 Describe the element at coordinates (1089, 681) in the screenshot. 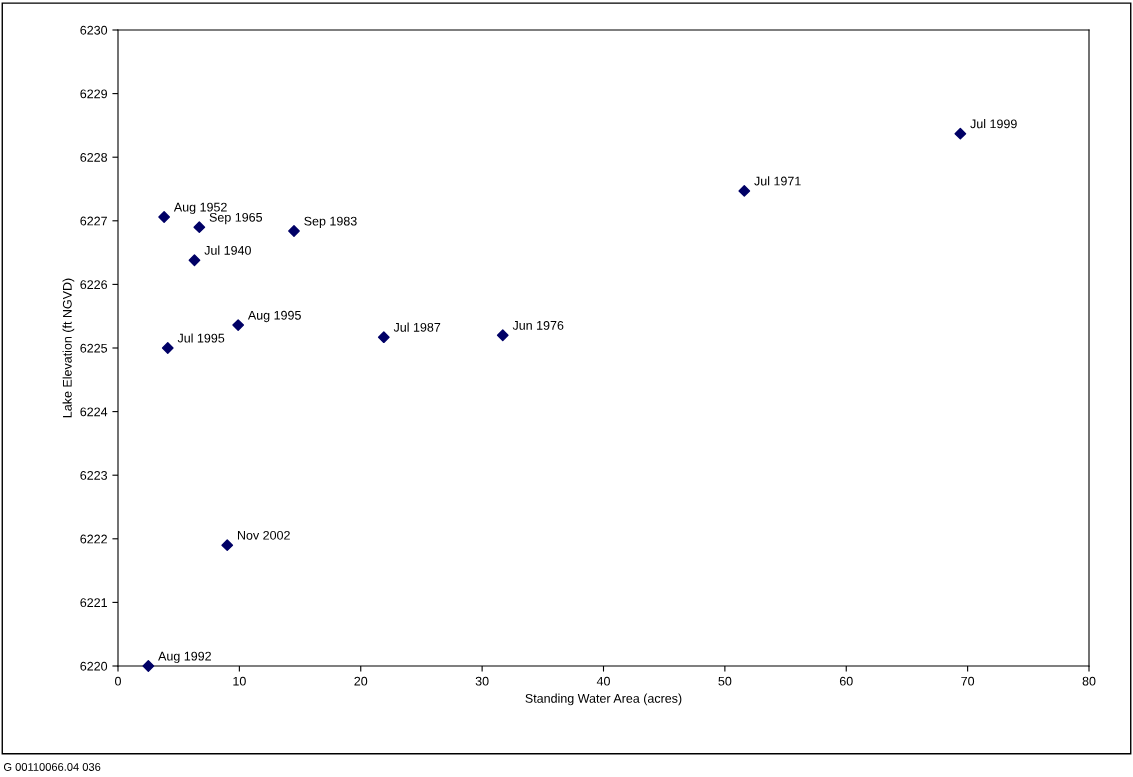

I see `x-tick-label: 80` at that location.